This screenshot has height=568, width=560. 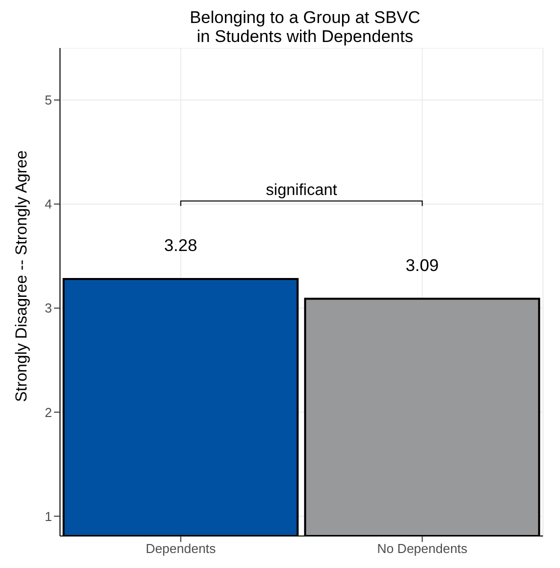 What do you see at coordinates (48, 412) in the screenshot?
I see `y-tick-label: 2` at bounding box center [48, 412].